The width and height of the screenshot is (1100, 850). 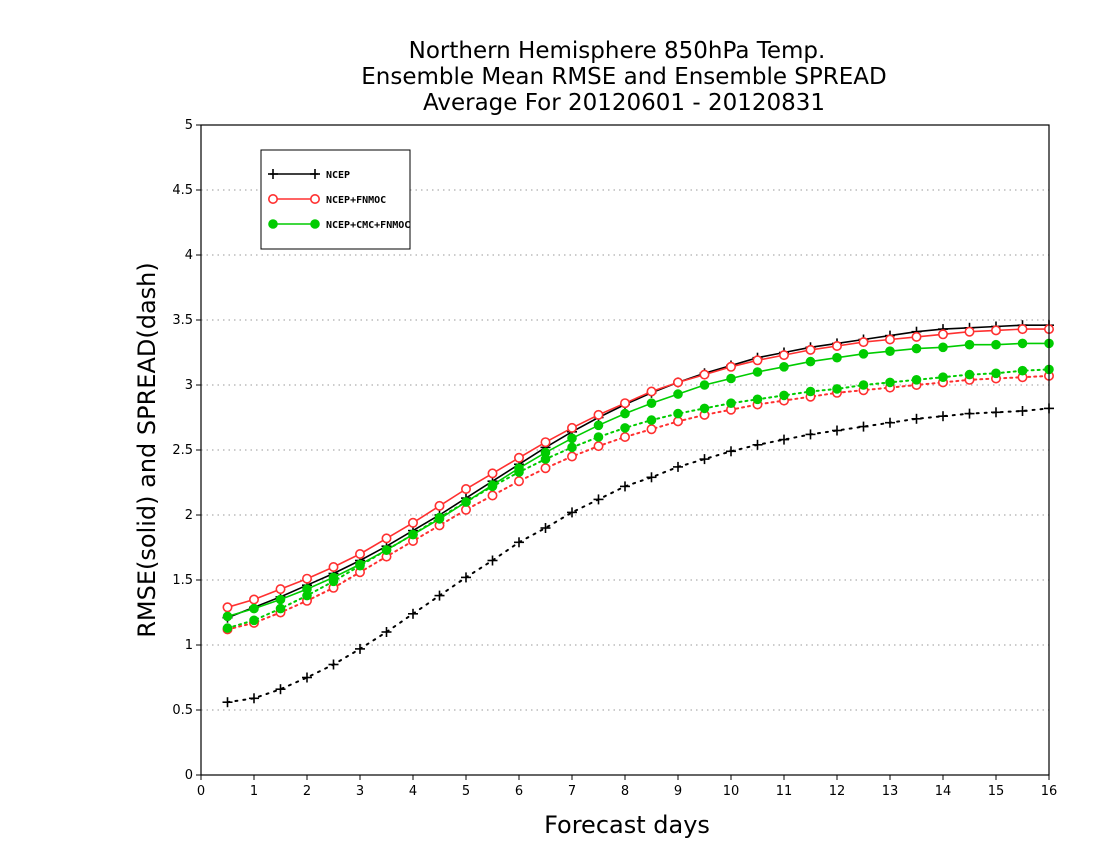 What do you see at coordinates (309, 175) in the screenshot?
I see `legend-item-ncep: NCEP` at bounding box center [309, 175].